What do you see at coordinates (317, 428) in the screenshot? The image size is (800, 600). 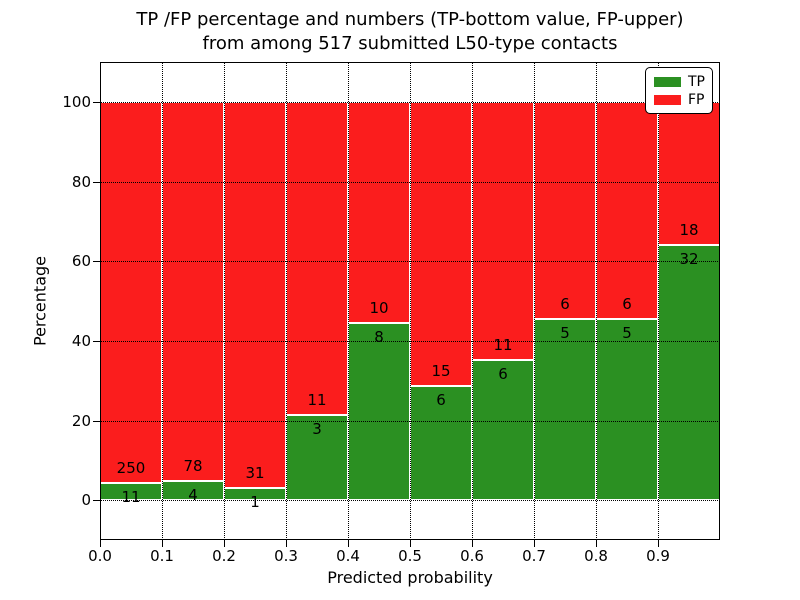 I see `tp-count-label: 3` at bounding box center [317, 428].